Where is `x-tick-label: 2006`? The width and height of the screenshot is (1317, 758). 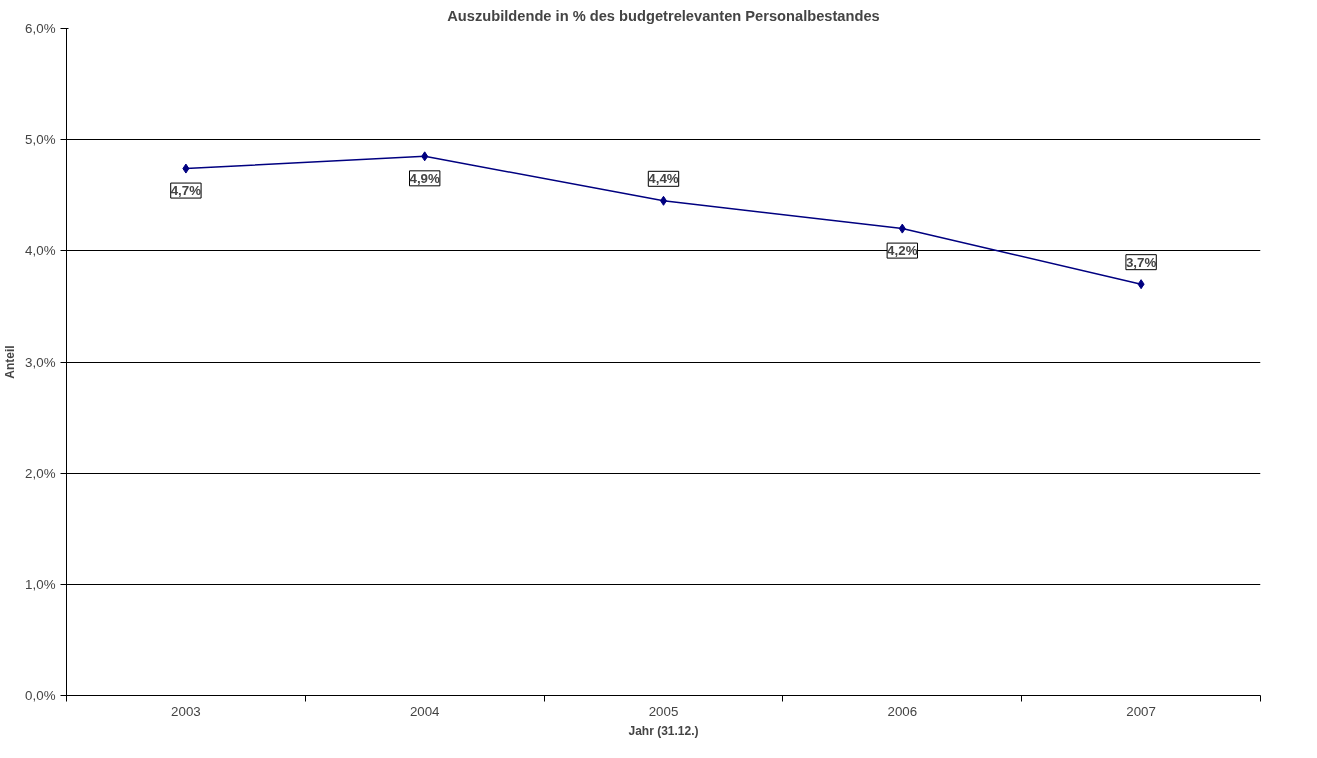
x-tick-label: 2006 is located at coordinates (902, 711).